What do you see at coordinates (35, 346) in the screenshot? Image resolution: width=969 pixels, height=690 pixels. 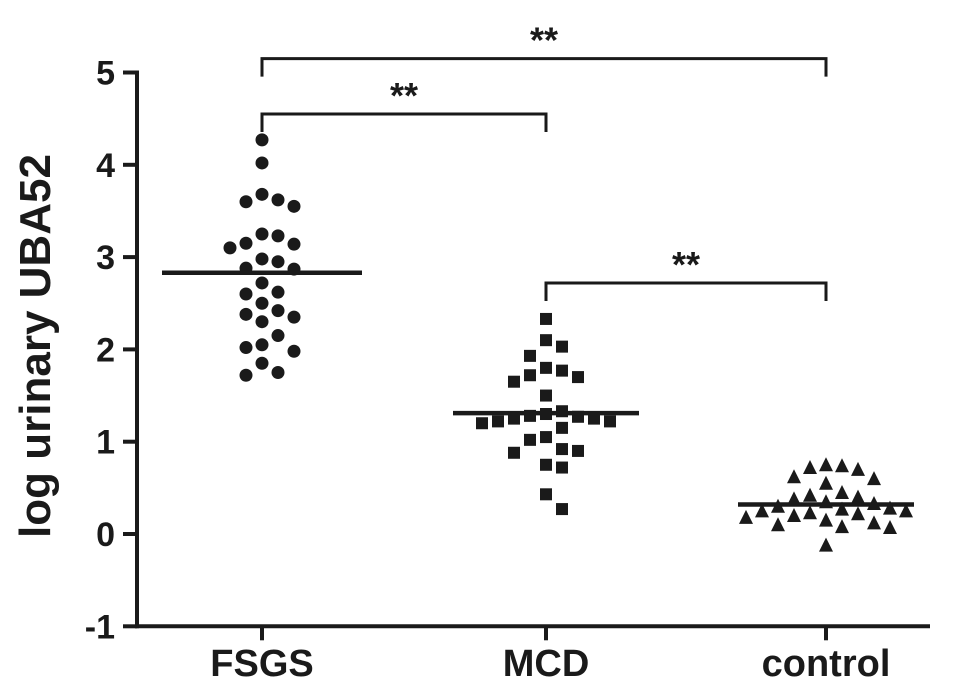 I see `y-axis-label: log urinary UBA52` at bounding box center [35, 346].